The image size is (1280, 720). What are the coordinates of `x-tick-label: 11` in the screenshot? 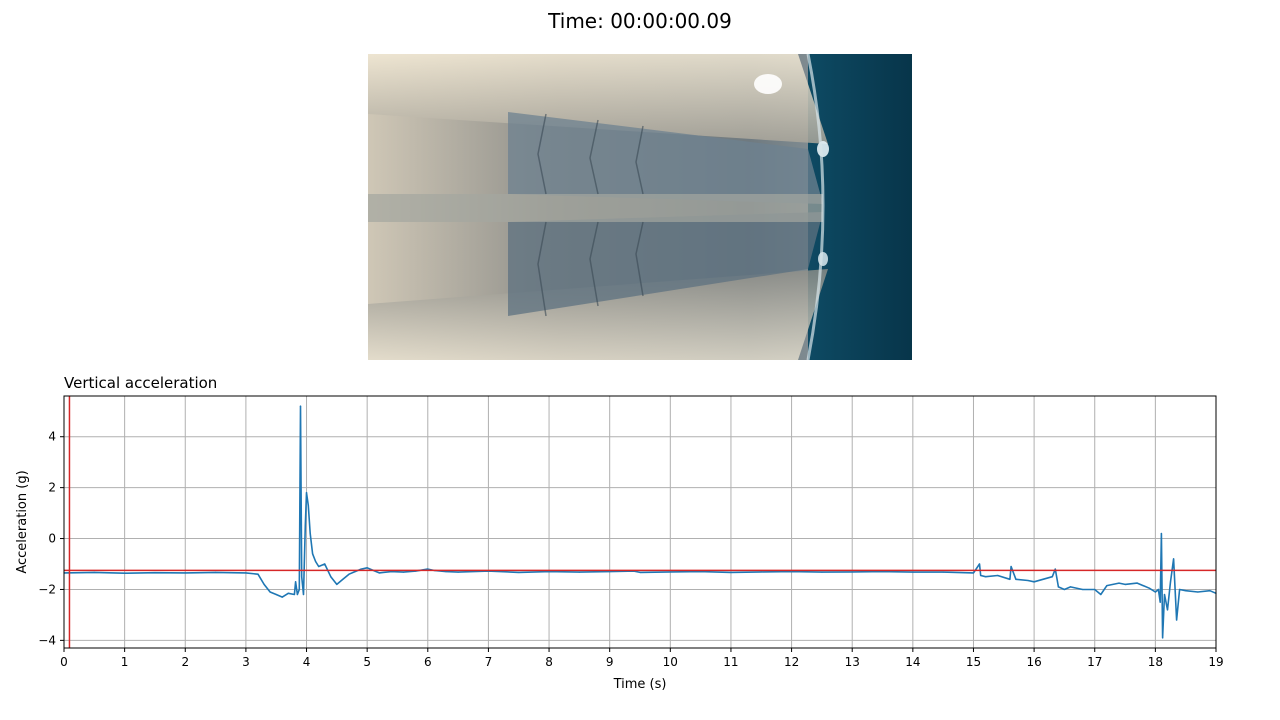 It's located at (730, 662).